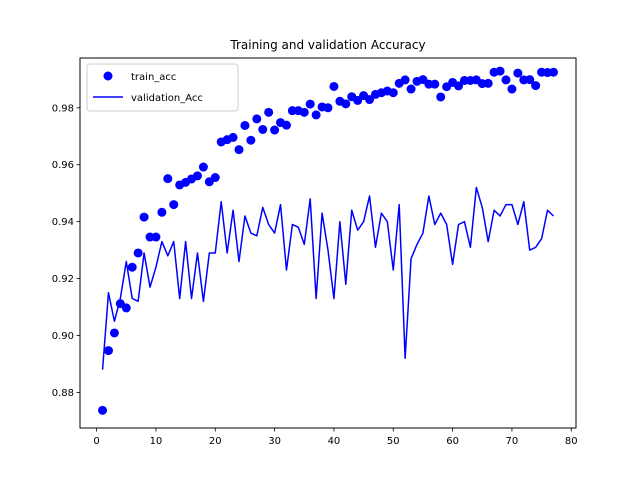 The image size is (640, 480). What do you see at coordinates (96, 441) in the screenshot?
I see `x-tick-label: 0` at bounding box center [96, 441].